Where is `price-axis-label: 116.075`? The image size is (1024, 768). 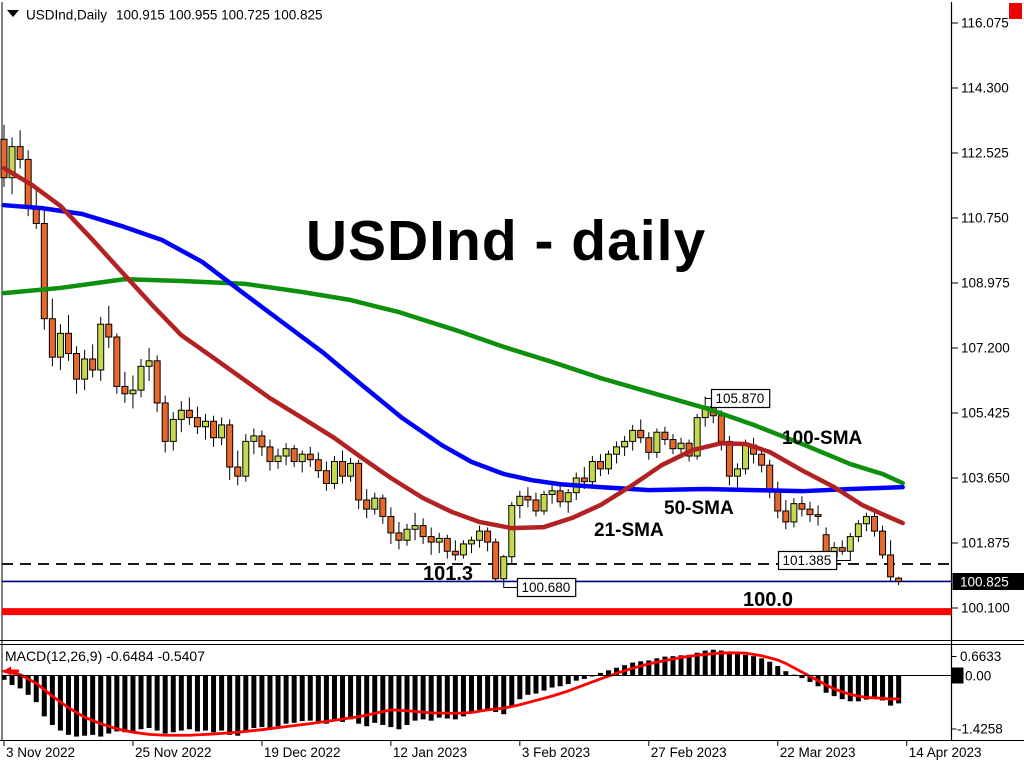
price-axis-label: 116.075 is located at coordinates (985, 23).